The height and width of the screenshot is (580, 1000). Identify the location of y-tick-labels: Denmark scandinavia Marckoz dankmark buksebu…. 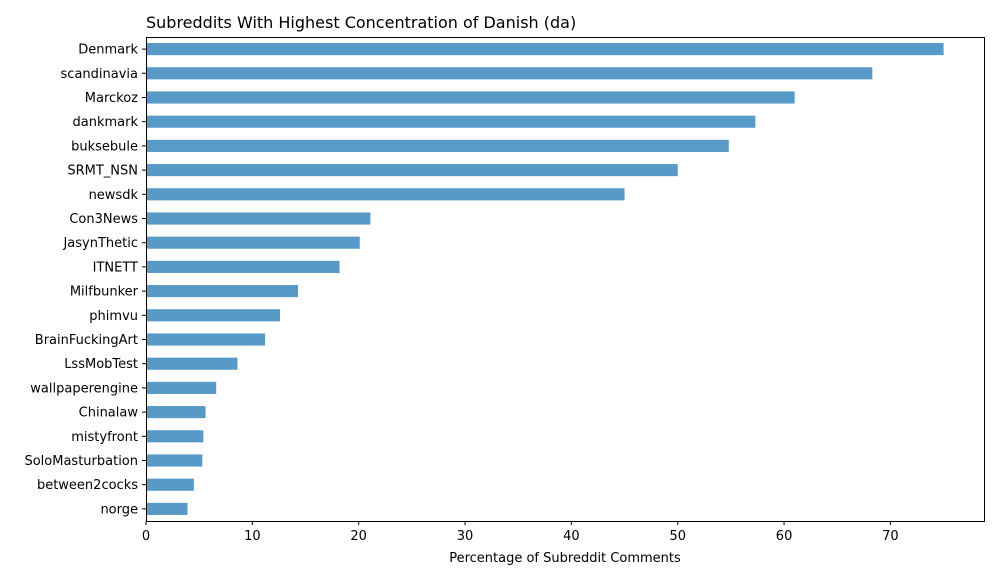
(85, 280).